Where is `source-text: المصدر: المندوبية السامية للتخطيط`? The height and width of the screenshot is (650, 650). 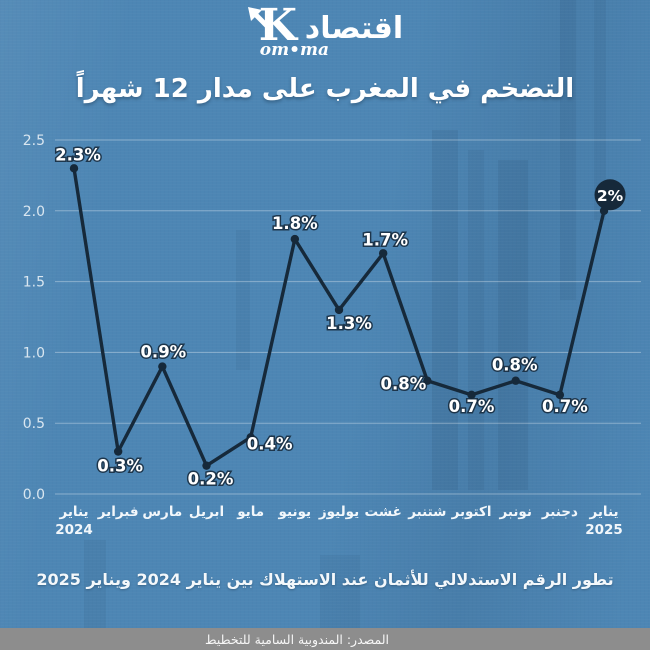 source-text: المصدر: المندوبية السامية للتخطيط is located at coordinates (297, 639).